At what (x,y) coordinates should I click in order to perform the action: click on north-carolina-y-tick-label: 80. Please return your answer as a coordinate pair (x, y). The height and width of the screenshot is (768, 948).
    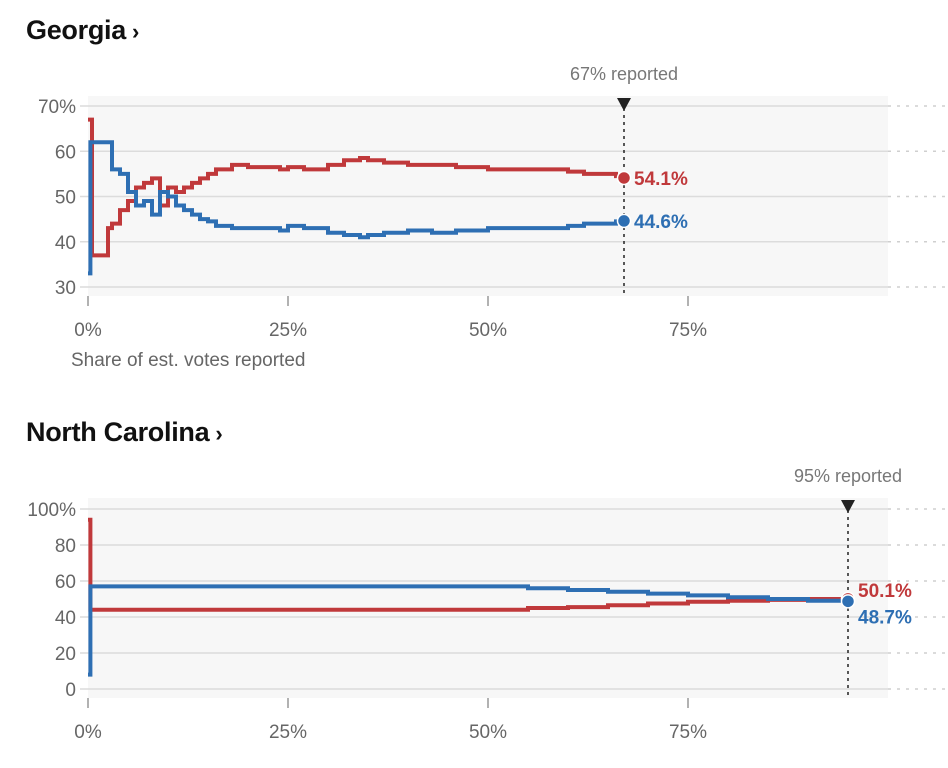
    Looking at the image, I should click on (65, 546).